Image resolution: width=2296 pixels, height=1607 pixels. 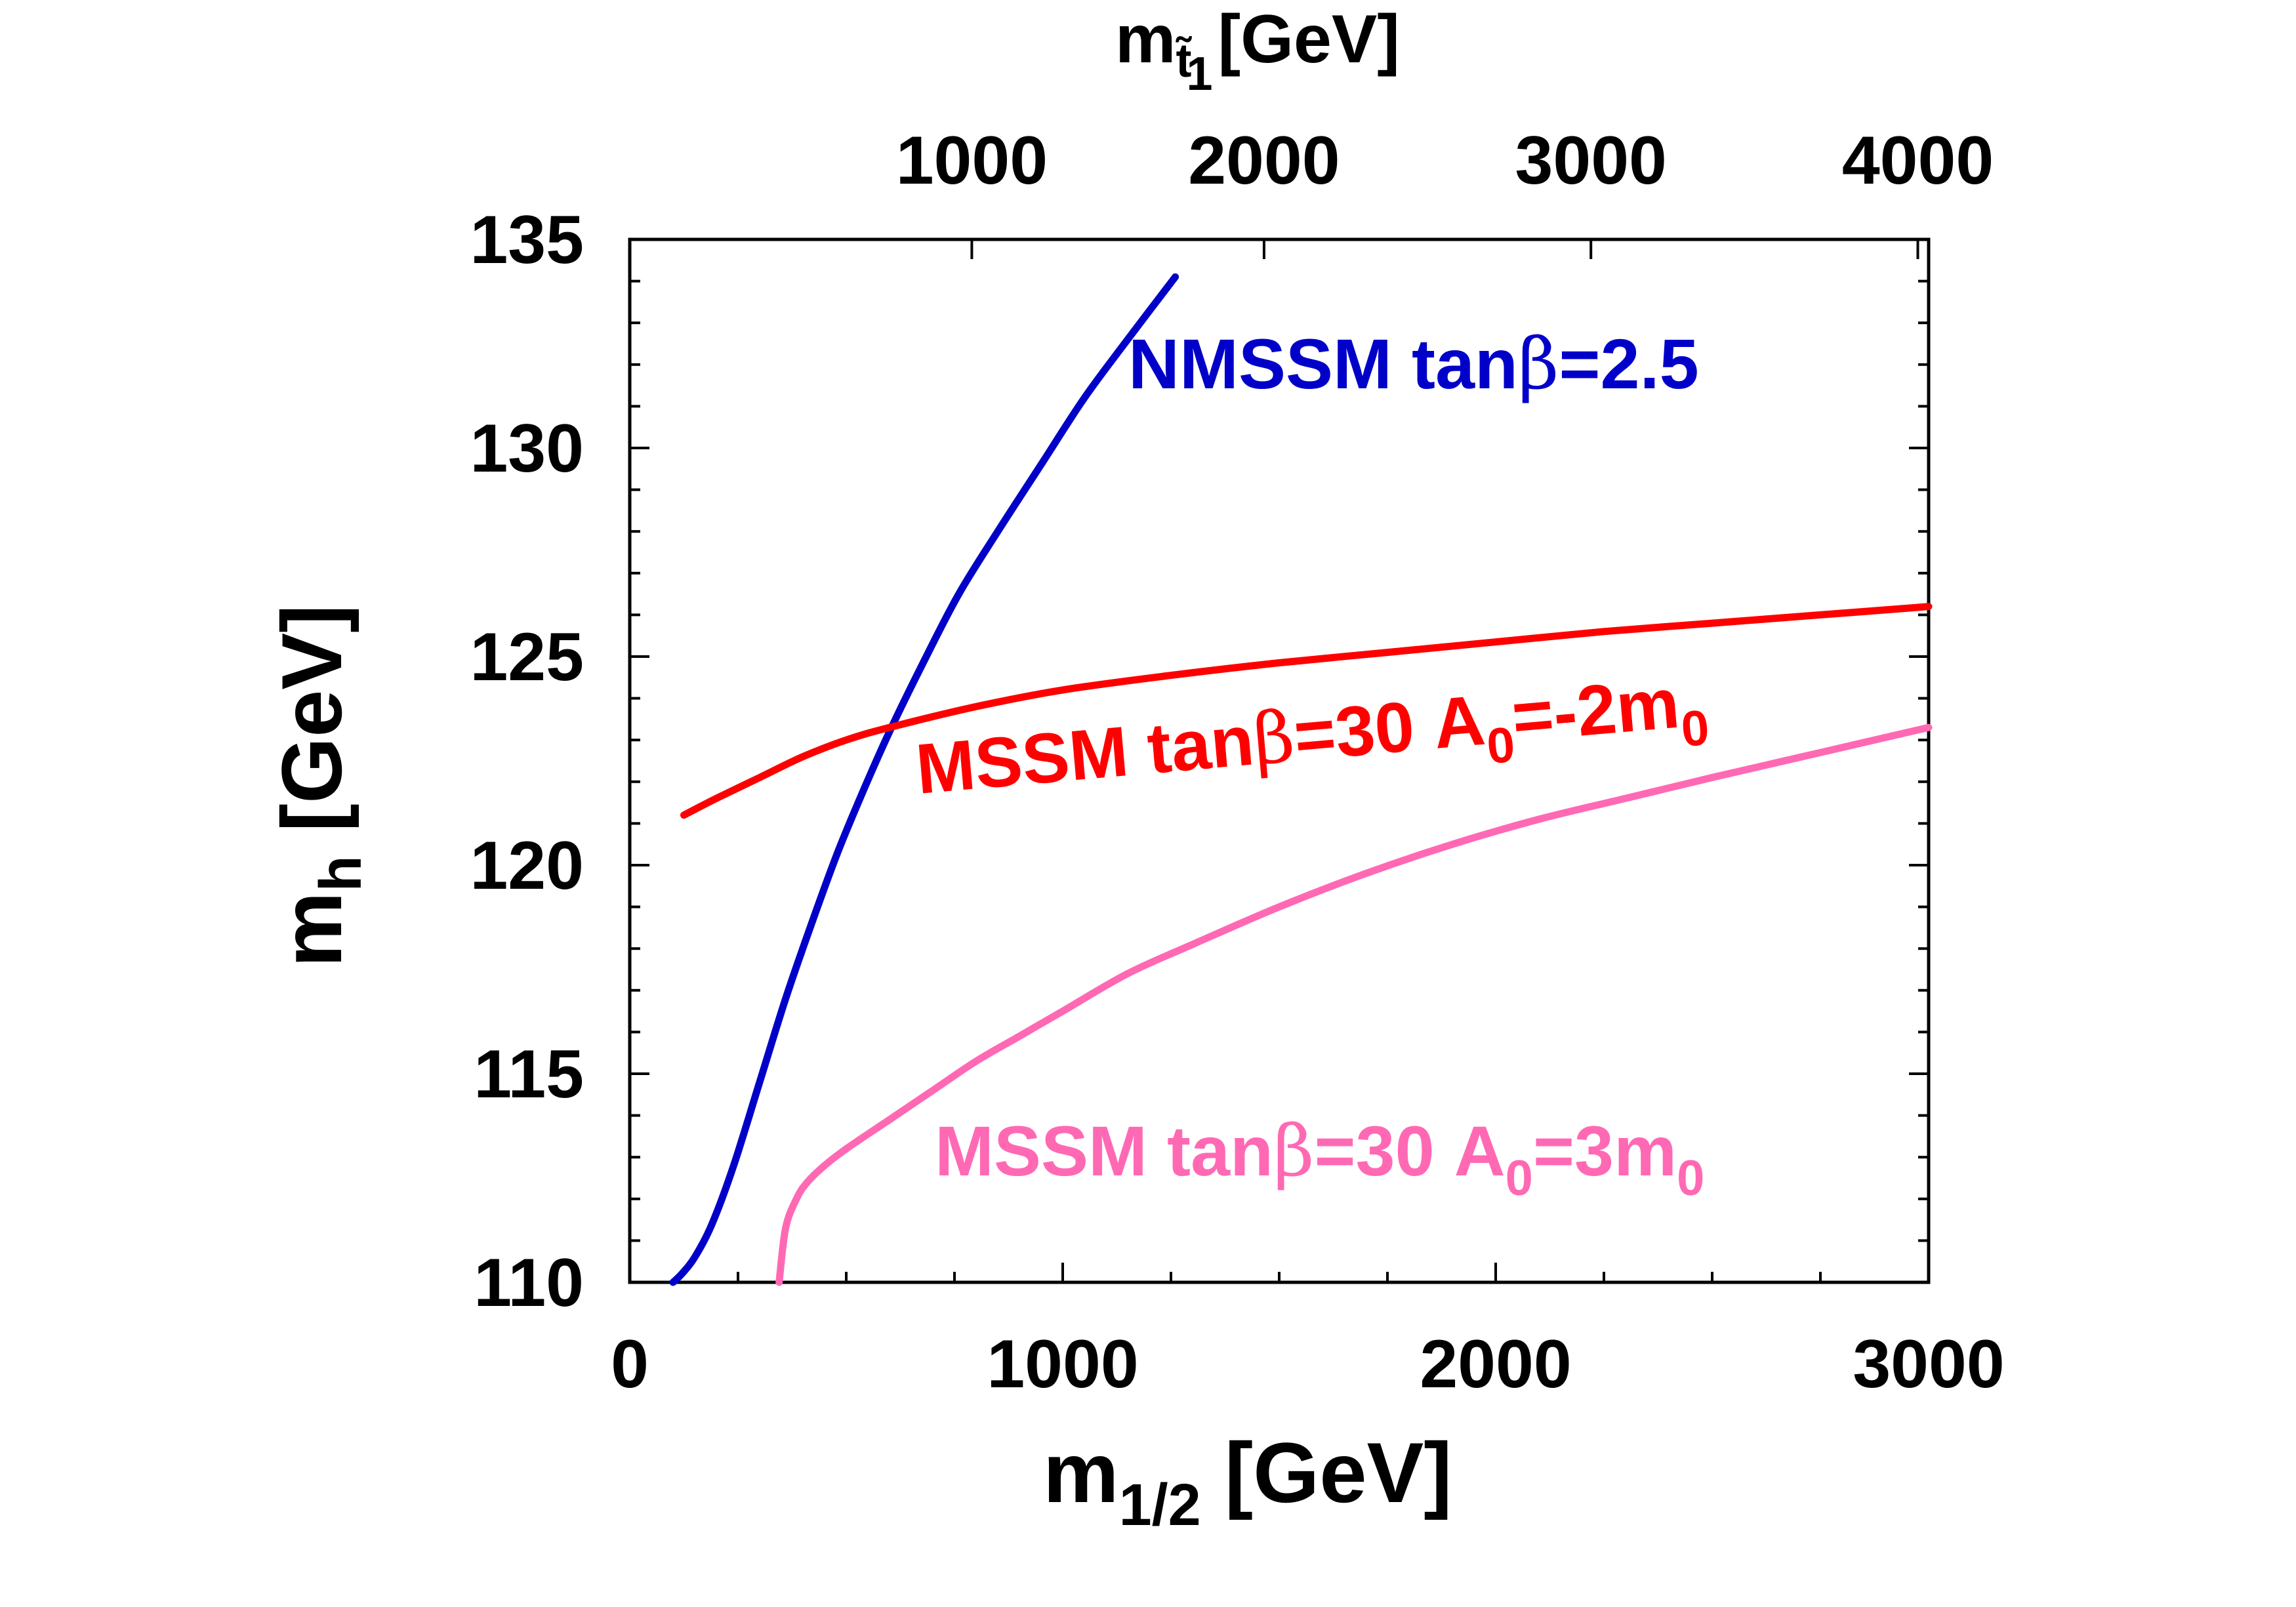 I want to click on series-label-nmssm: NMSSM tanβ=2.5, so click(x=1413, y=364).